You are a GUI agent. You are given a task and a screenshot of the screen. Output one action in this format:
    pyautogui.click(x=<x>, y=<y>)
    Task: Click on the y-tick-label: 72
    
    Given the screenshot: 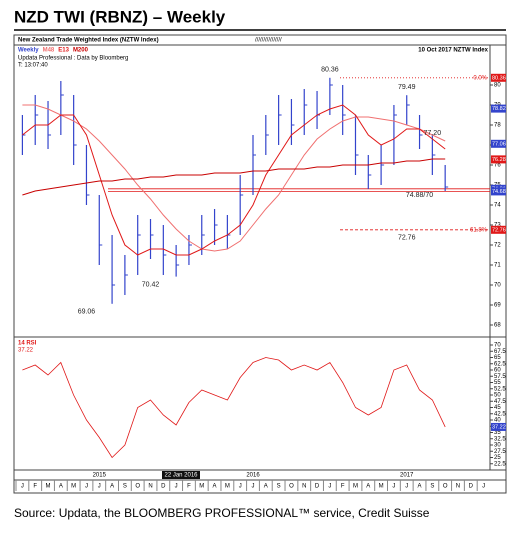 What is the action you would take?
    pyautogui.click(x=497, y=246)
    